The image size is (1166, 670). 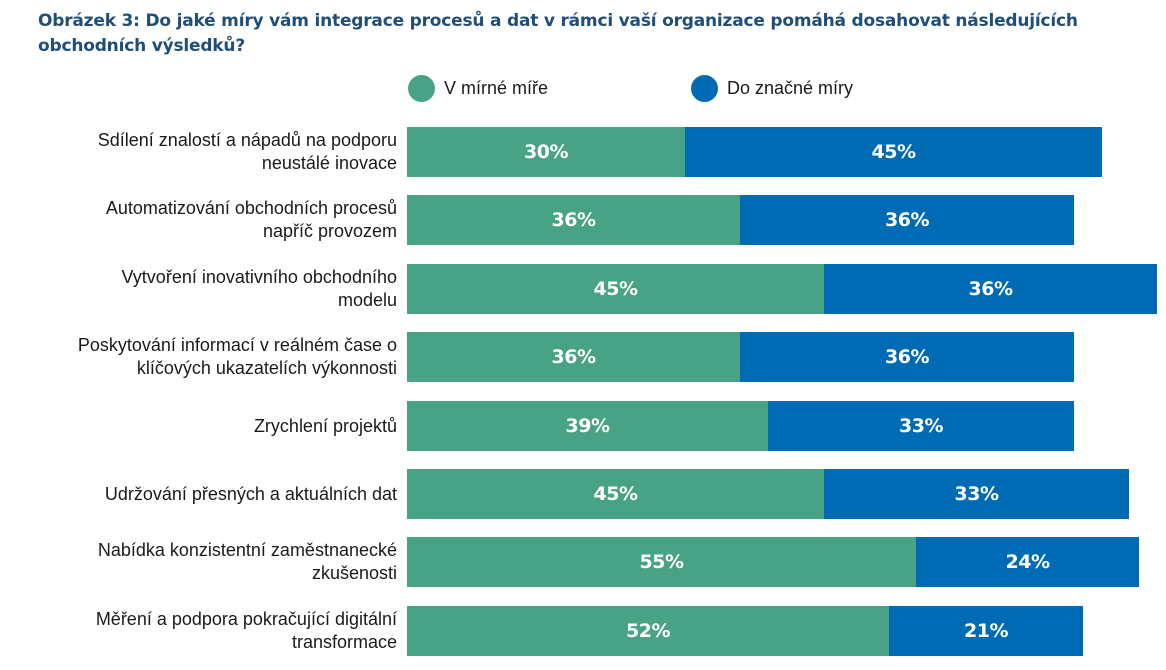 I want to click on category-label: Zrychlení projektů, so click(x=202, y=426).